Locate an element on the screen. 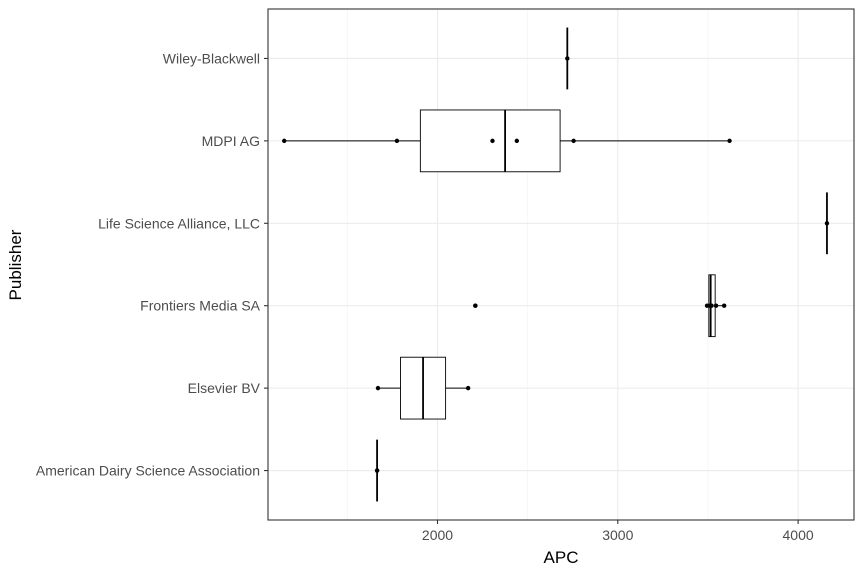 This screenshot has width=864, height=576. x-axis: 2000 3000 4000 is located at coordinates (618, 531).